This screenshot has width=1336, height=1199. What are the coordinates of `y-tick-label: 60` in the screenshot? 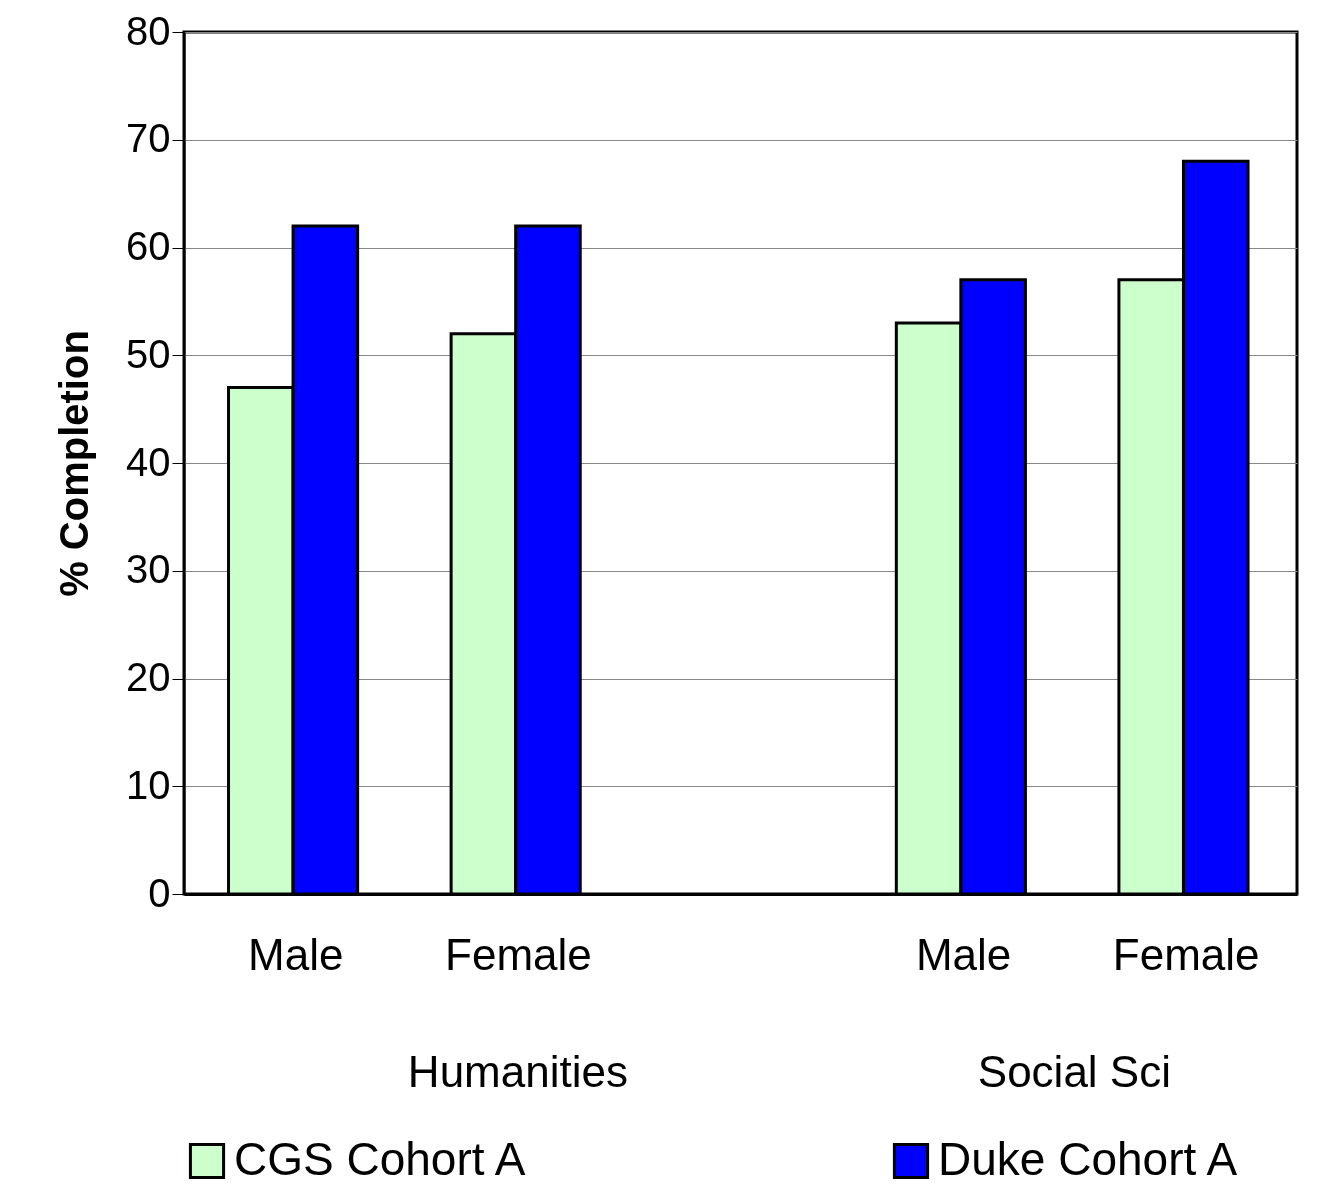 It's located at (148, 246).